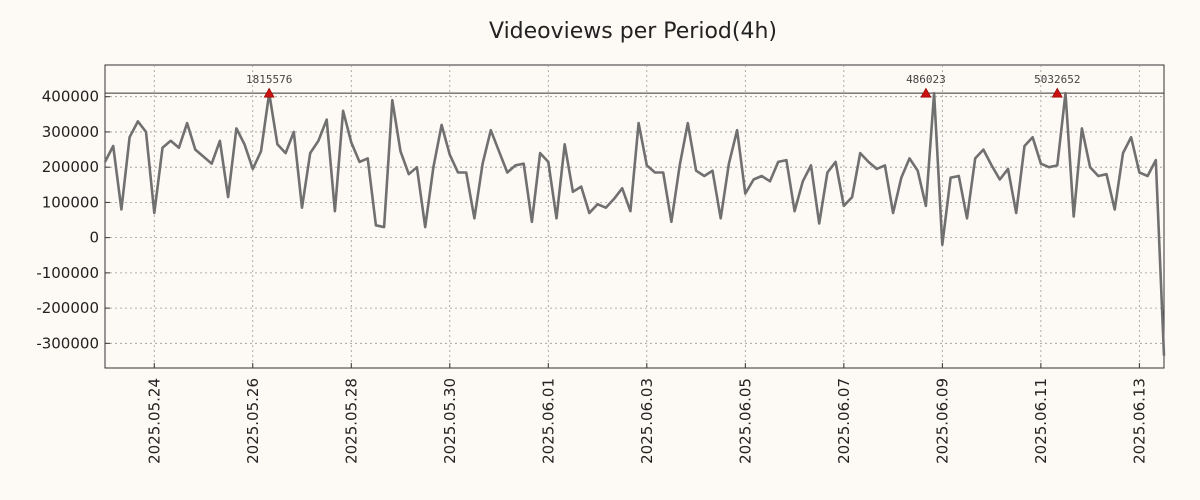  Describe the element at coordinates (1057, 79) in the screenshot. I see `peak-label: 5032652` at that location.